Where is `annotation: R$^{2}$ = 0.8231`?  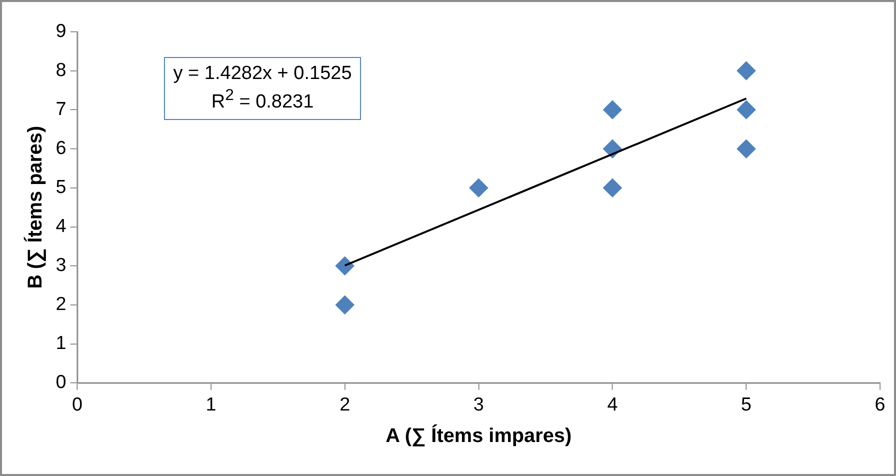 annotation: R$^{2}$ = 0.8231 is located at coordinates (262, 100).